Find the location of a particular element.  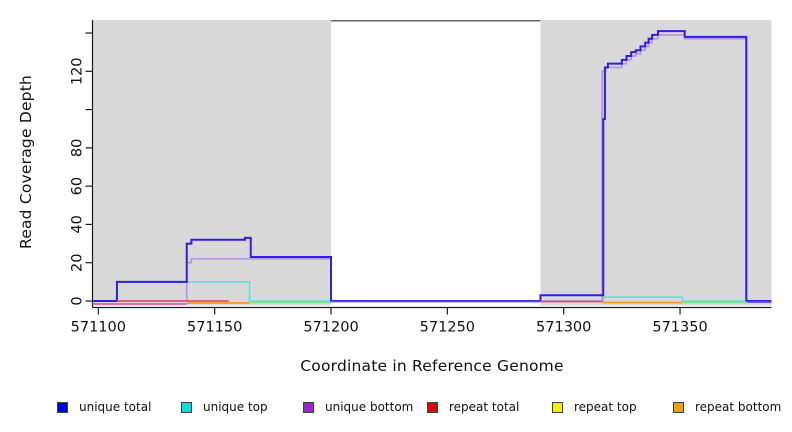

legend-item-unique-bottom: unique bottom is located at coordinates (358, 407).